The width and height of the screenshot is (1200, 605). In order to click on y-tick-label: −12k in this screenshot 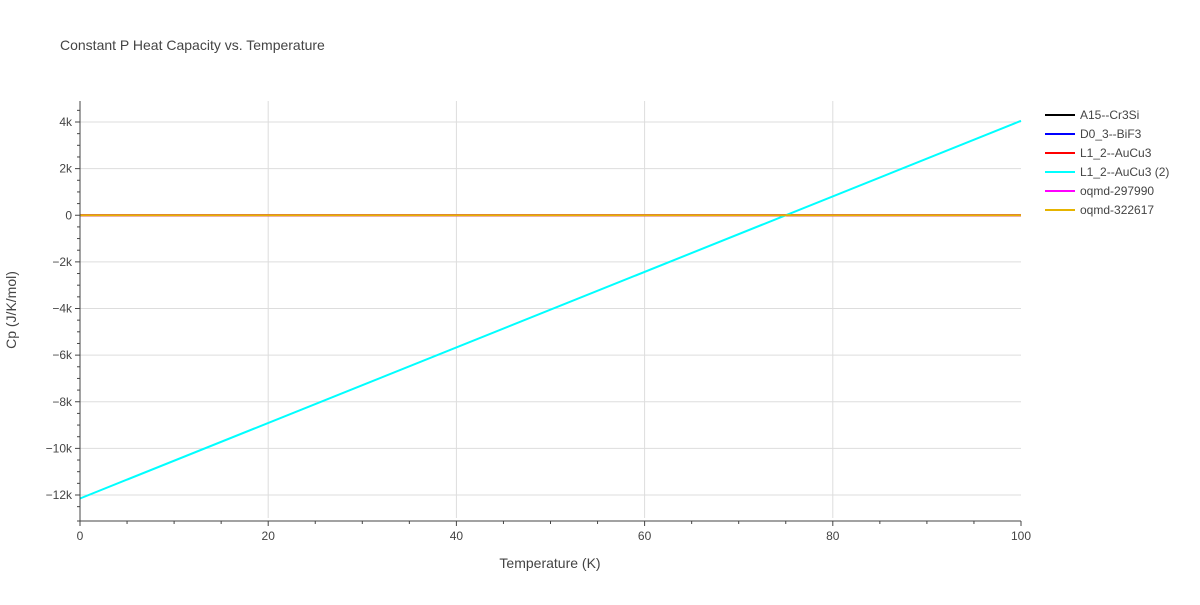, I will do `click(59, 495)`.